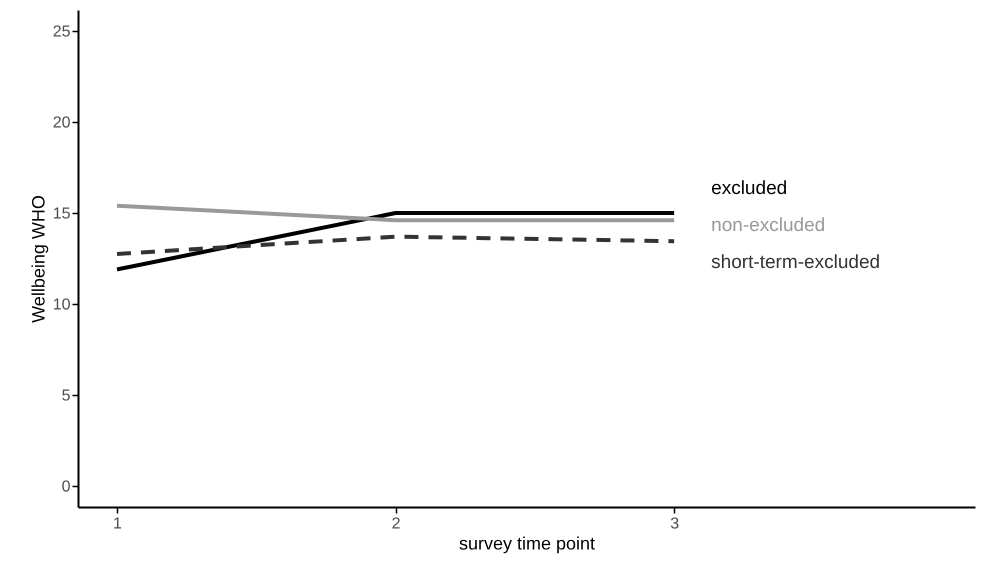 The image size is (989, 567). Describe the element at coordinates (749, 188) in the screenshot. I see `text: excluded` at that location.